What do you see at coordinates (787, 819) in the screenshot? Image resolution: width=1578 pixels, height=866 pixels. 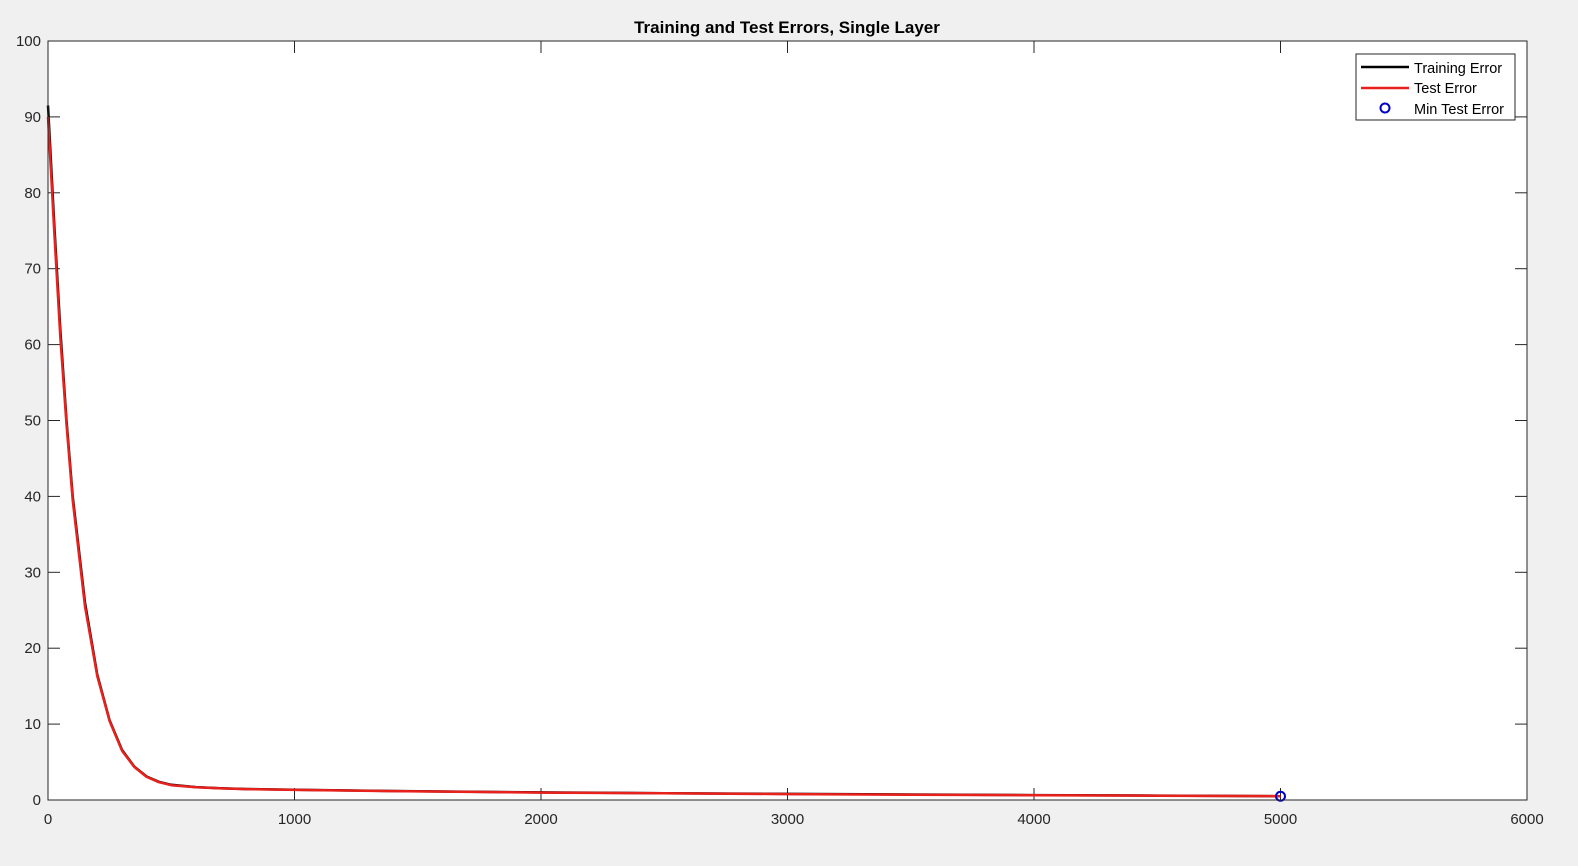 I see `x-tick-label: 3000` at bounding box center [787, 819].